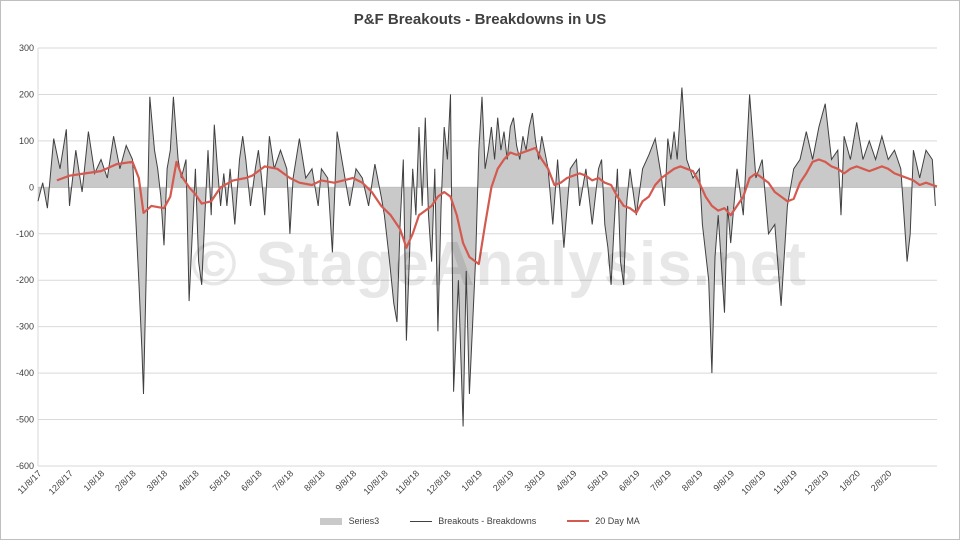 The height and width of the screenshot is (540, 960). What do you see at coordinates (487, 520) in the screenshot?
I see `legend-label-breakouts: Breakouts - Breakdowns` at bounding box center [487, 520].